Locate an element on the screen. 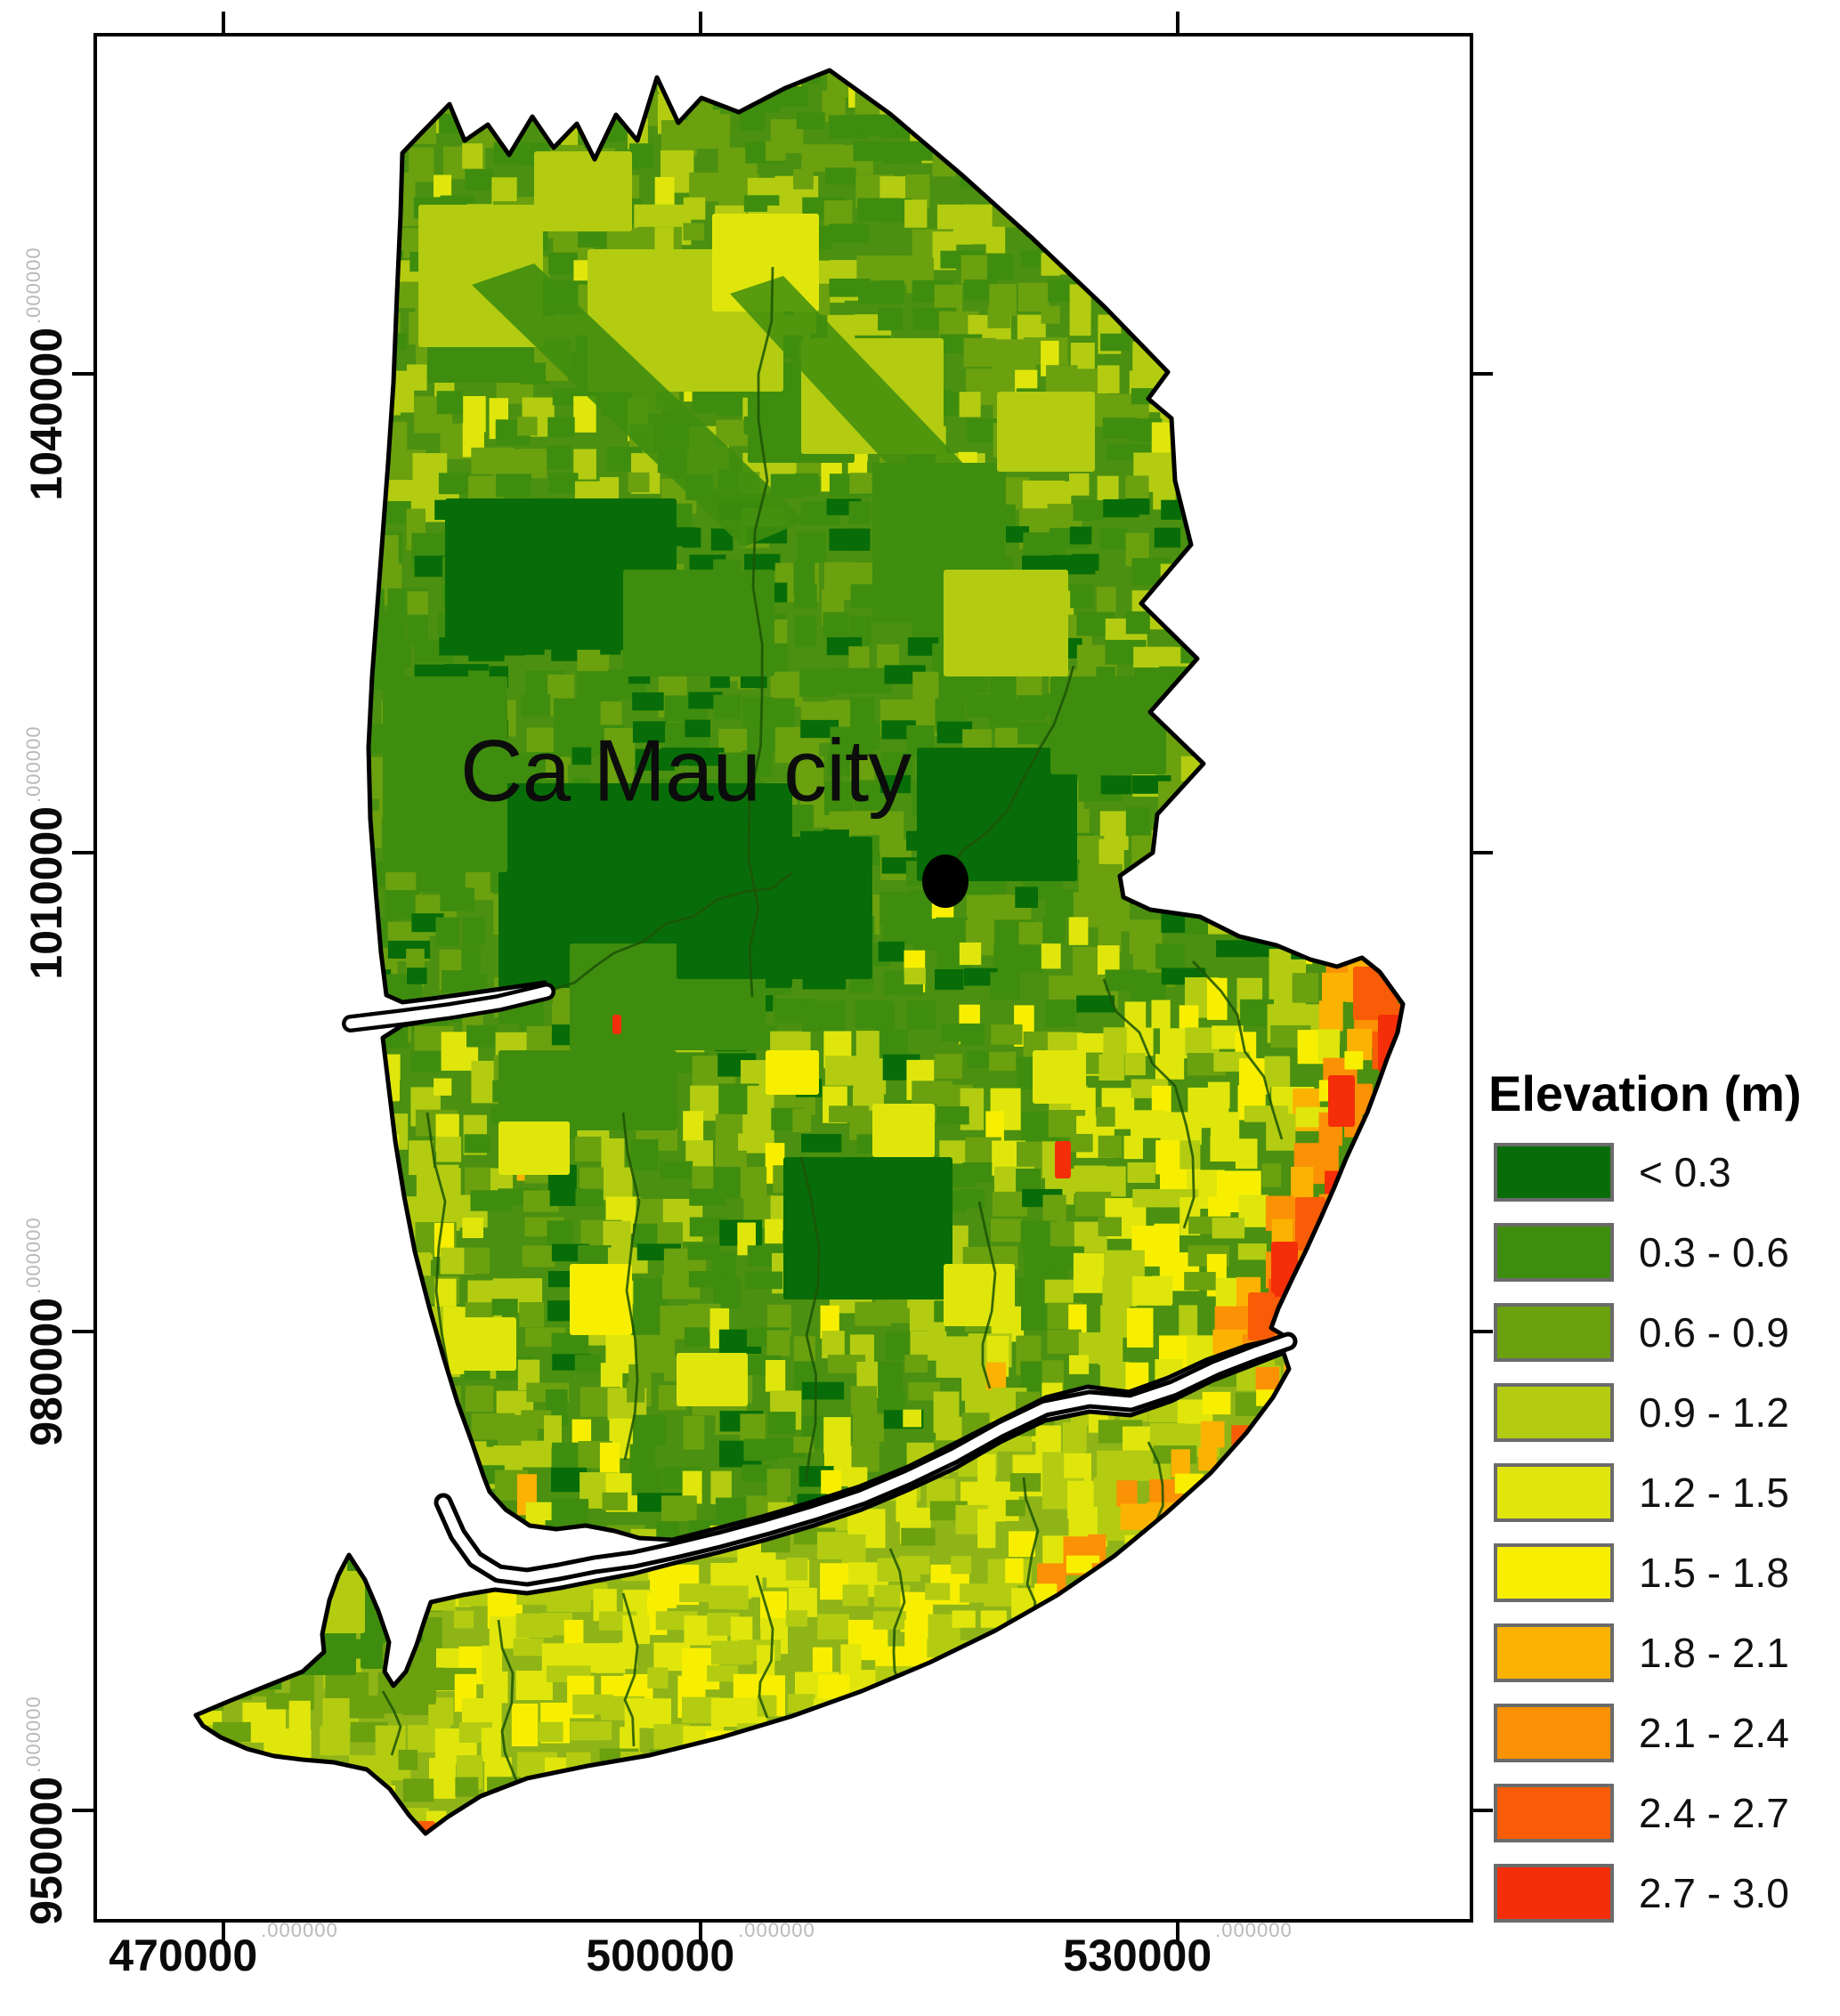 The height and width of the screenshot is (2016, 1840). x-axis-label-470000: 470000 .000000 is located at coordinates (223, 1950).